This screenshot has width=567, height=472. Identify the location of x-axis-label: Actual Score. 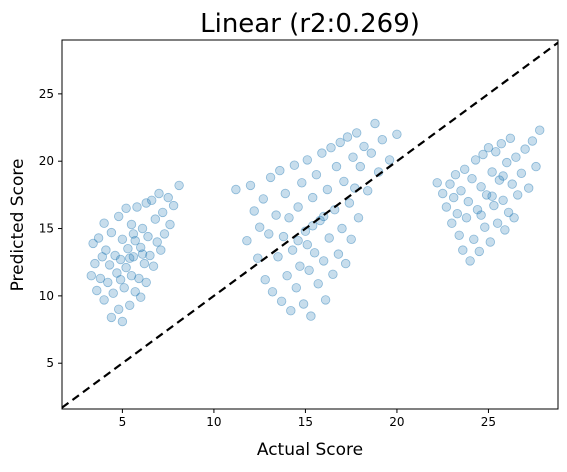
(310, 450).